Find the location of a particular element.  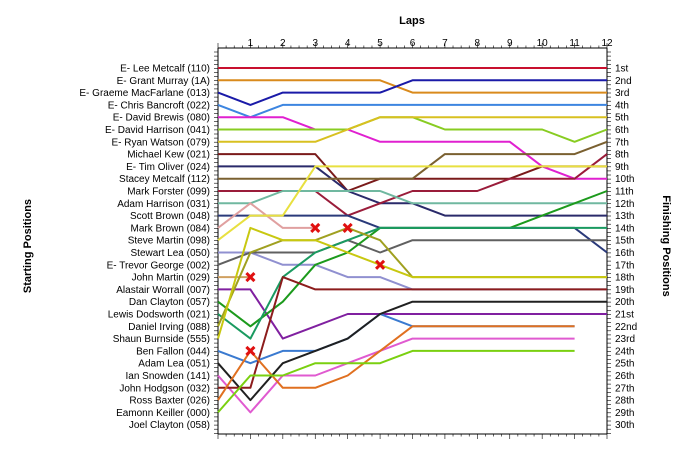

finishing-position-label: 11th is located at coordinates (624, 192).